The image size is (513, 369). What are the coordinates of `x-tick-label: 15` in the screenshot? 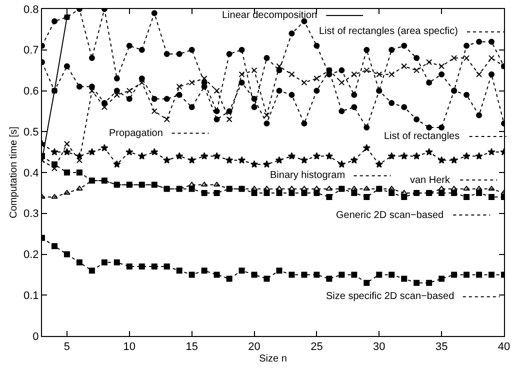 It's located at (192, 347).